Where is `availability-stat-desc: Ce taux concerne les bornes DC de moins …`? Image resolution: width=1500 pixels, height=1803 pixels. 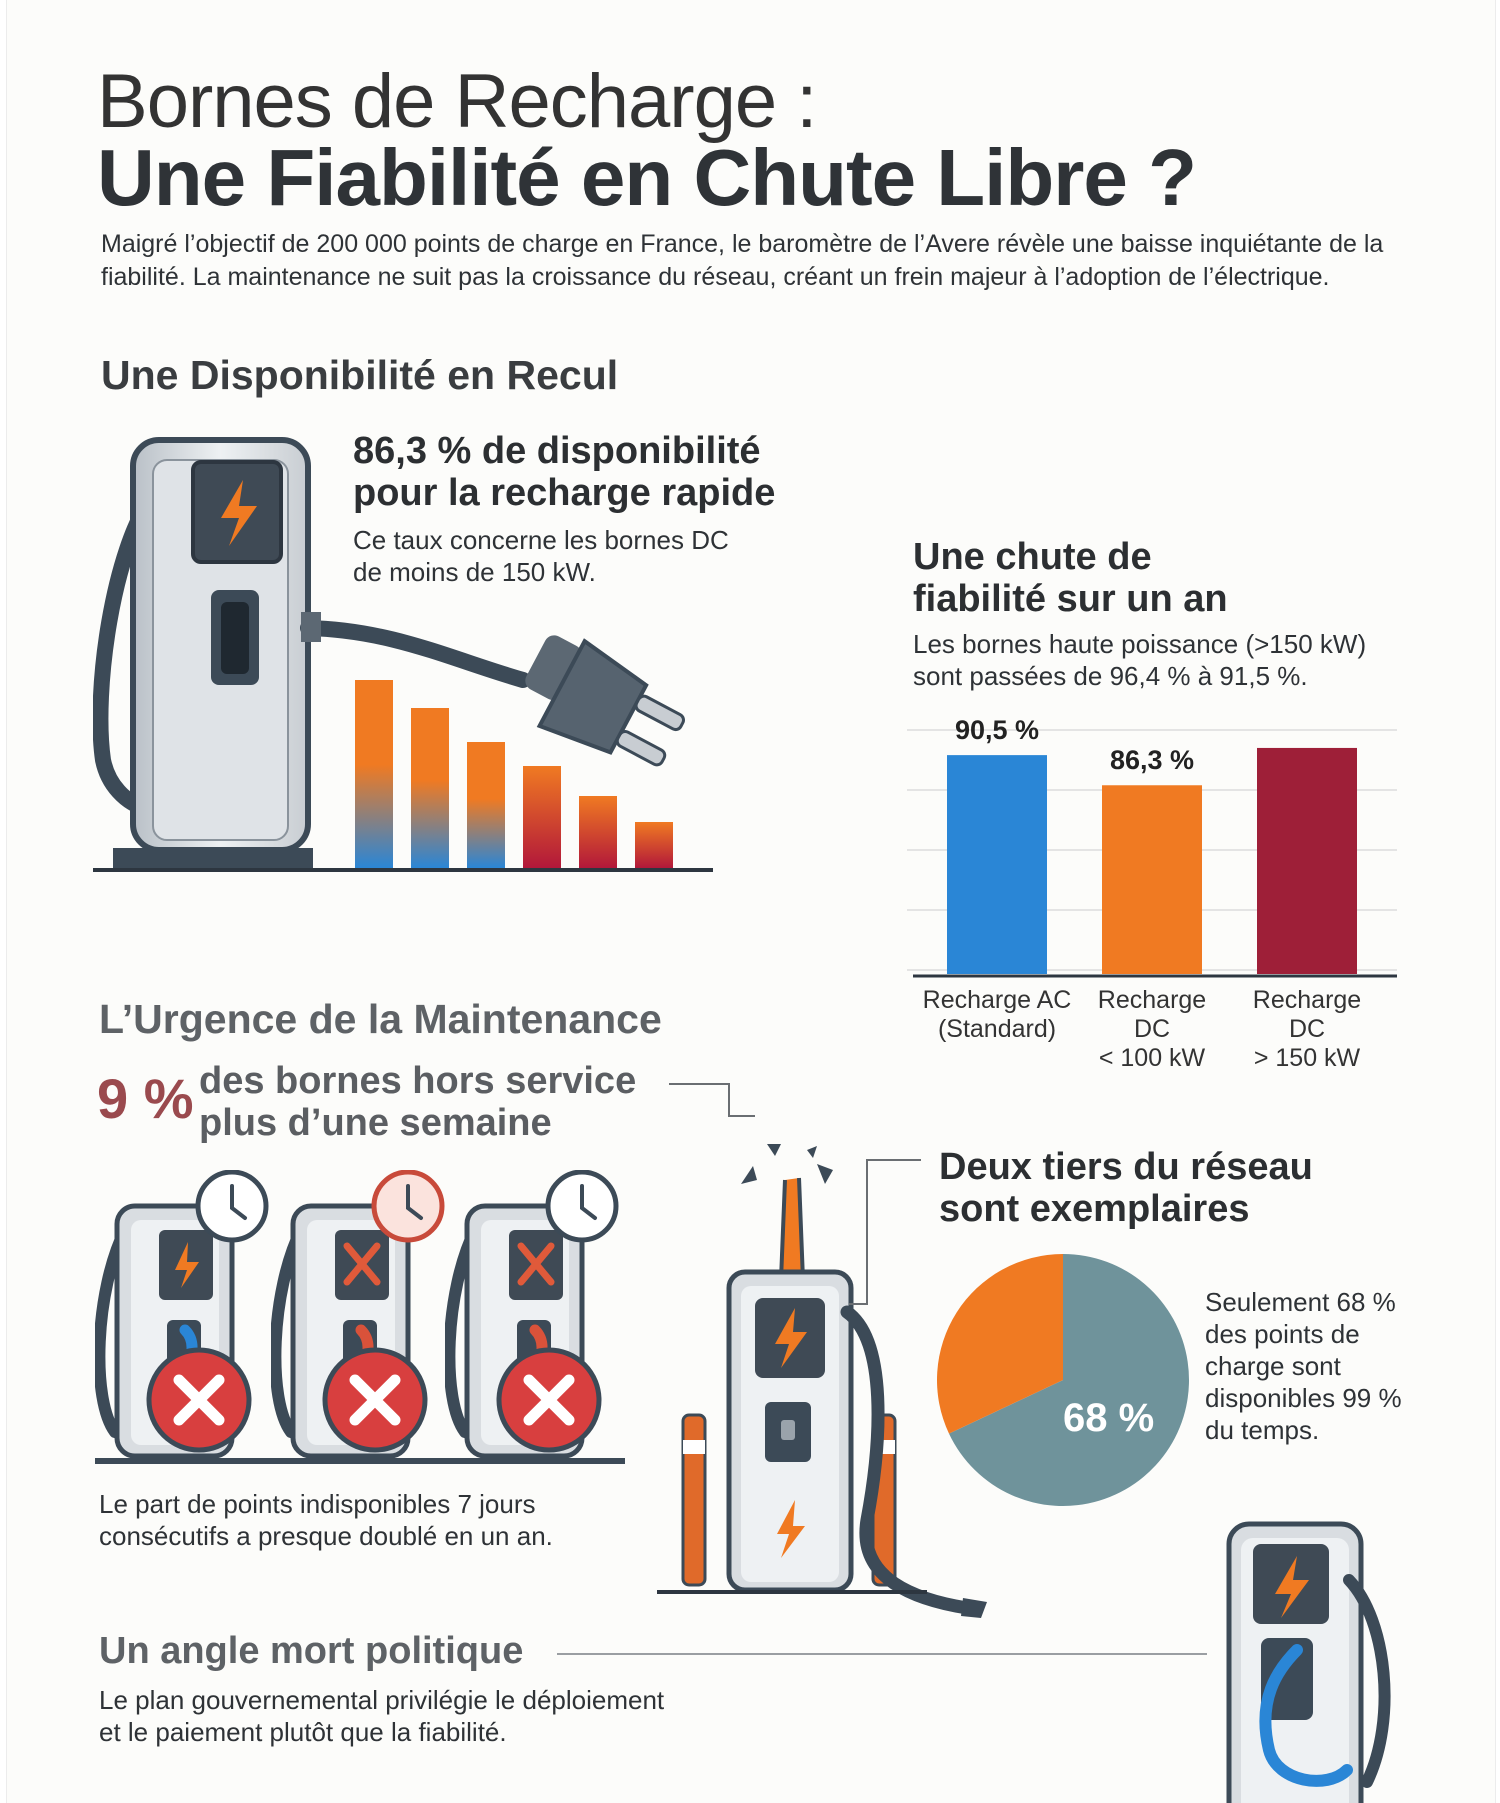 availability-stat-desc: Ce taux concerne les bornes DC de moins … is located at coordinates (541, 556).